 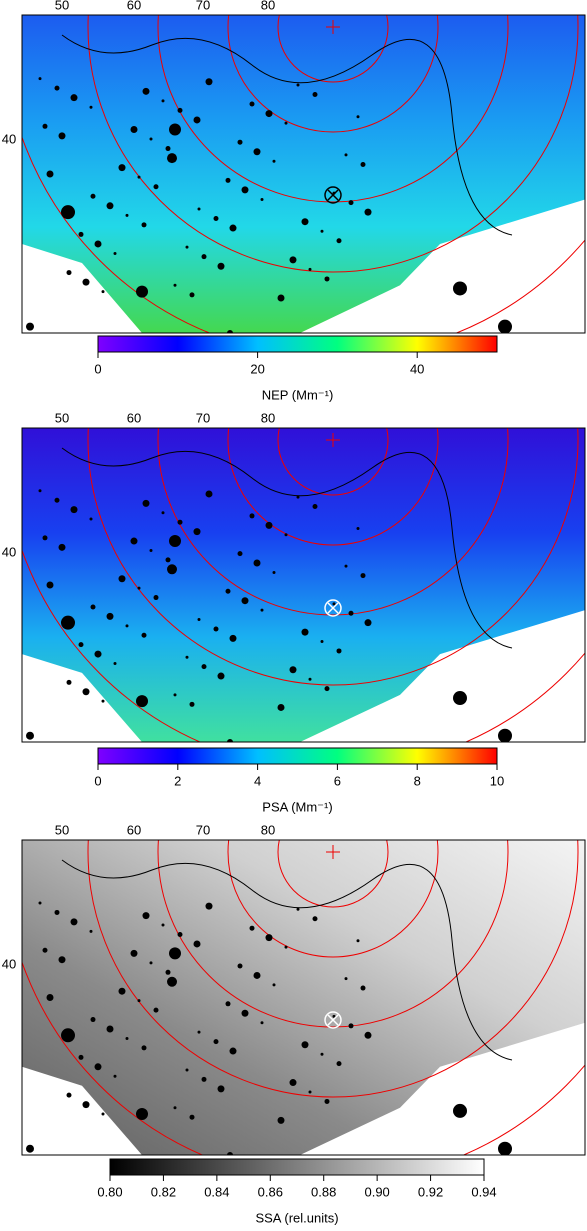 I want to click on colorbar-tick-label: 0.80, so click(x=109, y=1191).